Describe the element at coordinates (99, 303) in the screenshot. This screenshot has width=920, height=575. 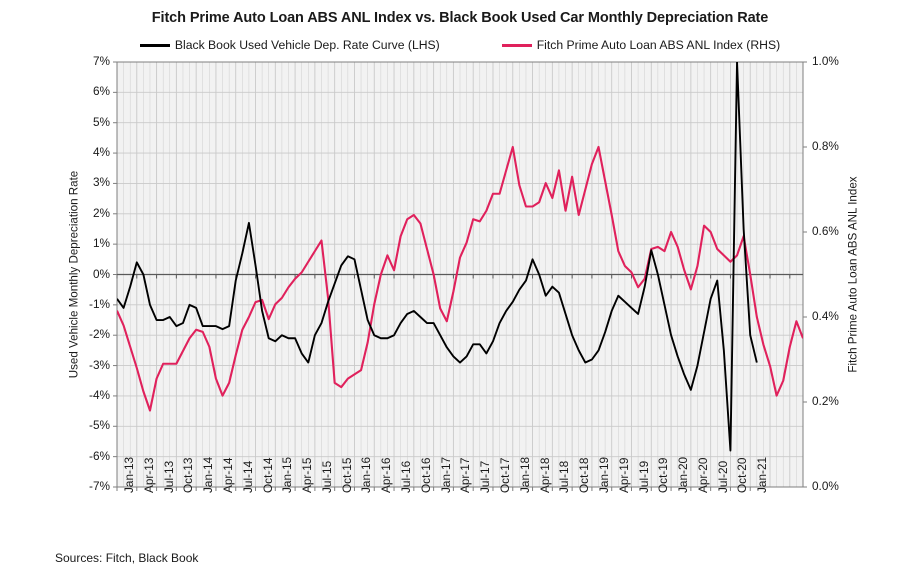
I see `y-axis-tick-label-left: -1%` at that location.